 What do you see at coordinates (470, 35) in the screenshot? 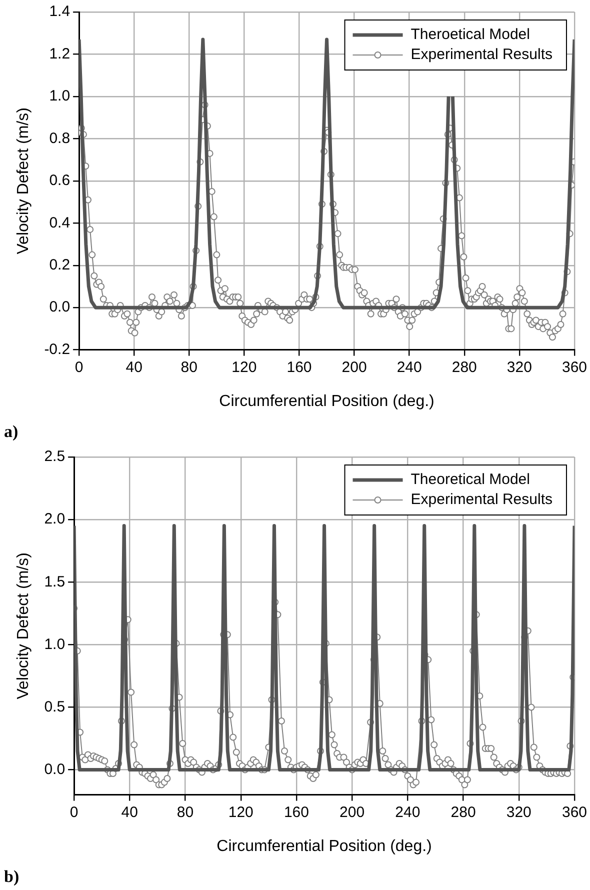
I see `legend-label: Theroetical Model` at bounding box center [470, 35].